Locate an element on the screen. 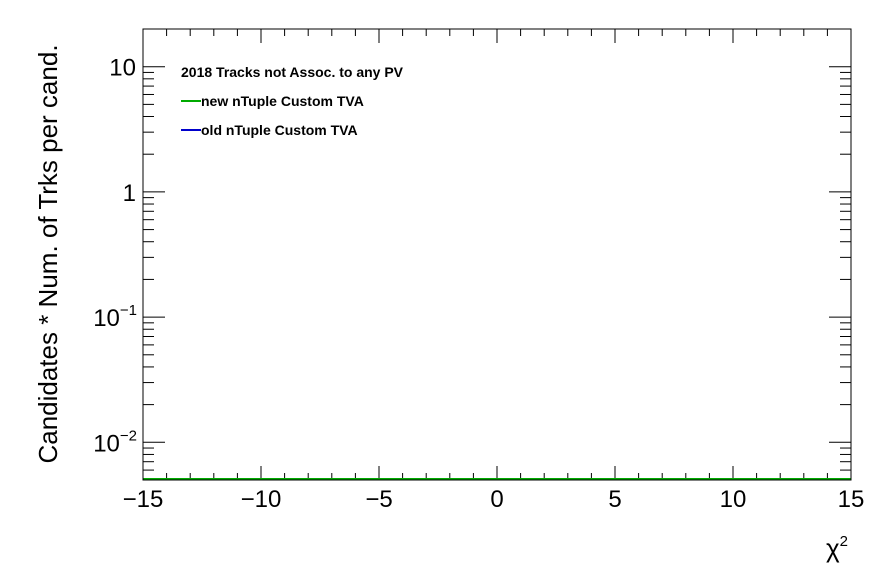  legend-entry-old: old nTuple Custom TVA is located at coordinates (279, 130).